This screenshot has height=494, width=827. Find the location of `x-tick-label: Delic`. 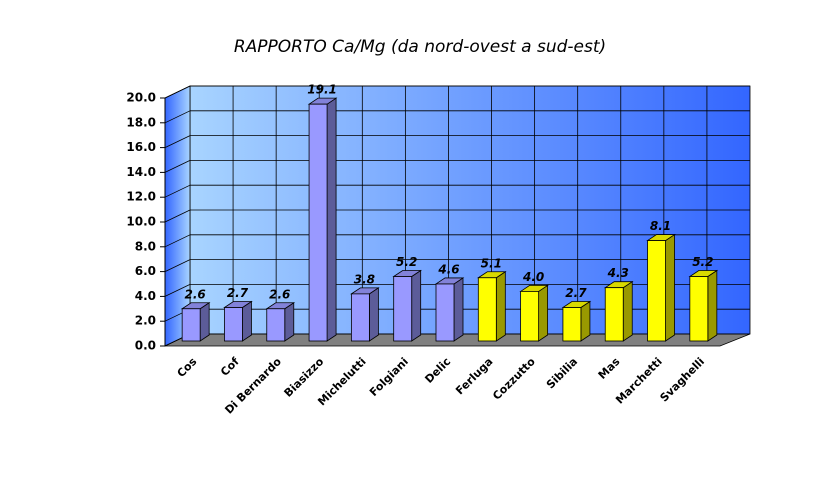

x-tick-label: Delic is located at coordinates (437, 370).